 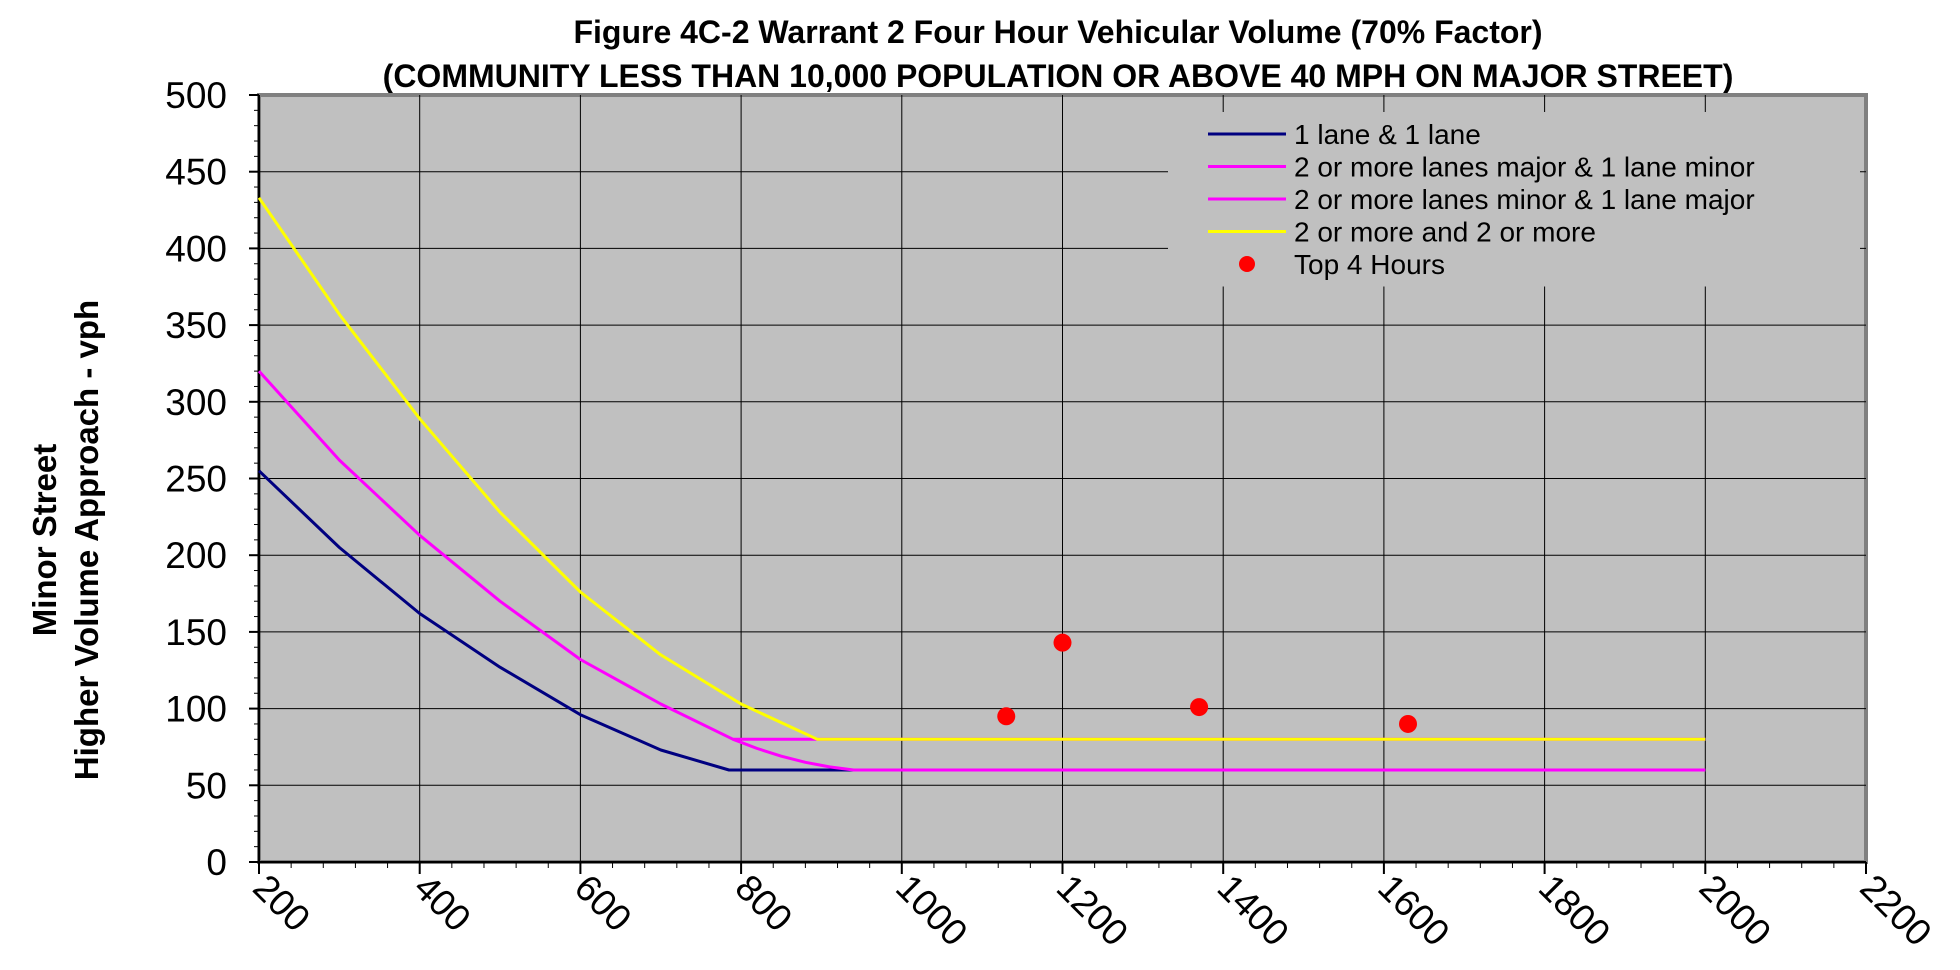 I want to click on y-tick-label: 400, so click(x=196, y=248).